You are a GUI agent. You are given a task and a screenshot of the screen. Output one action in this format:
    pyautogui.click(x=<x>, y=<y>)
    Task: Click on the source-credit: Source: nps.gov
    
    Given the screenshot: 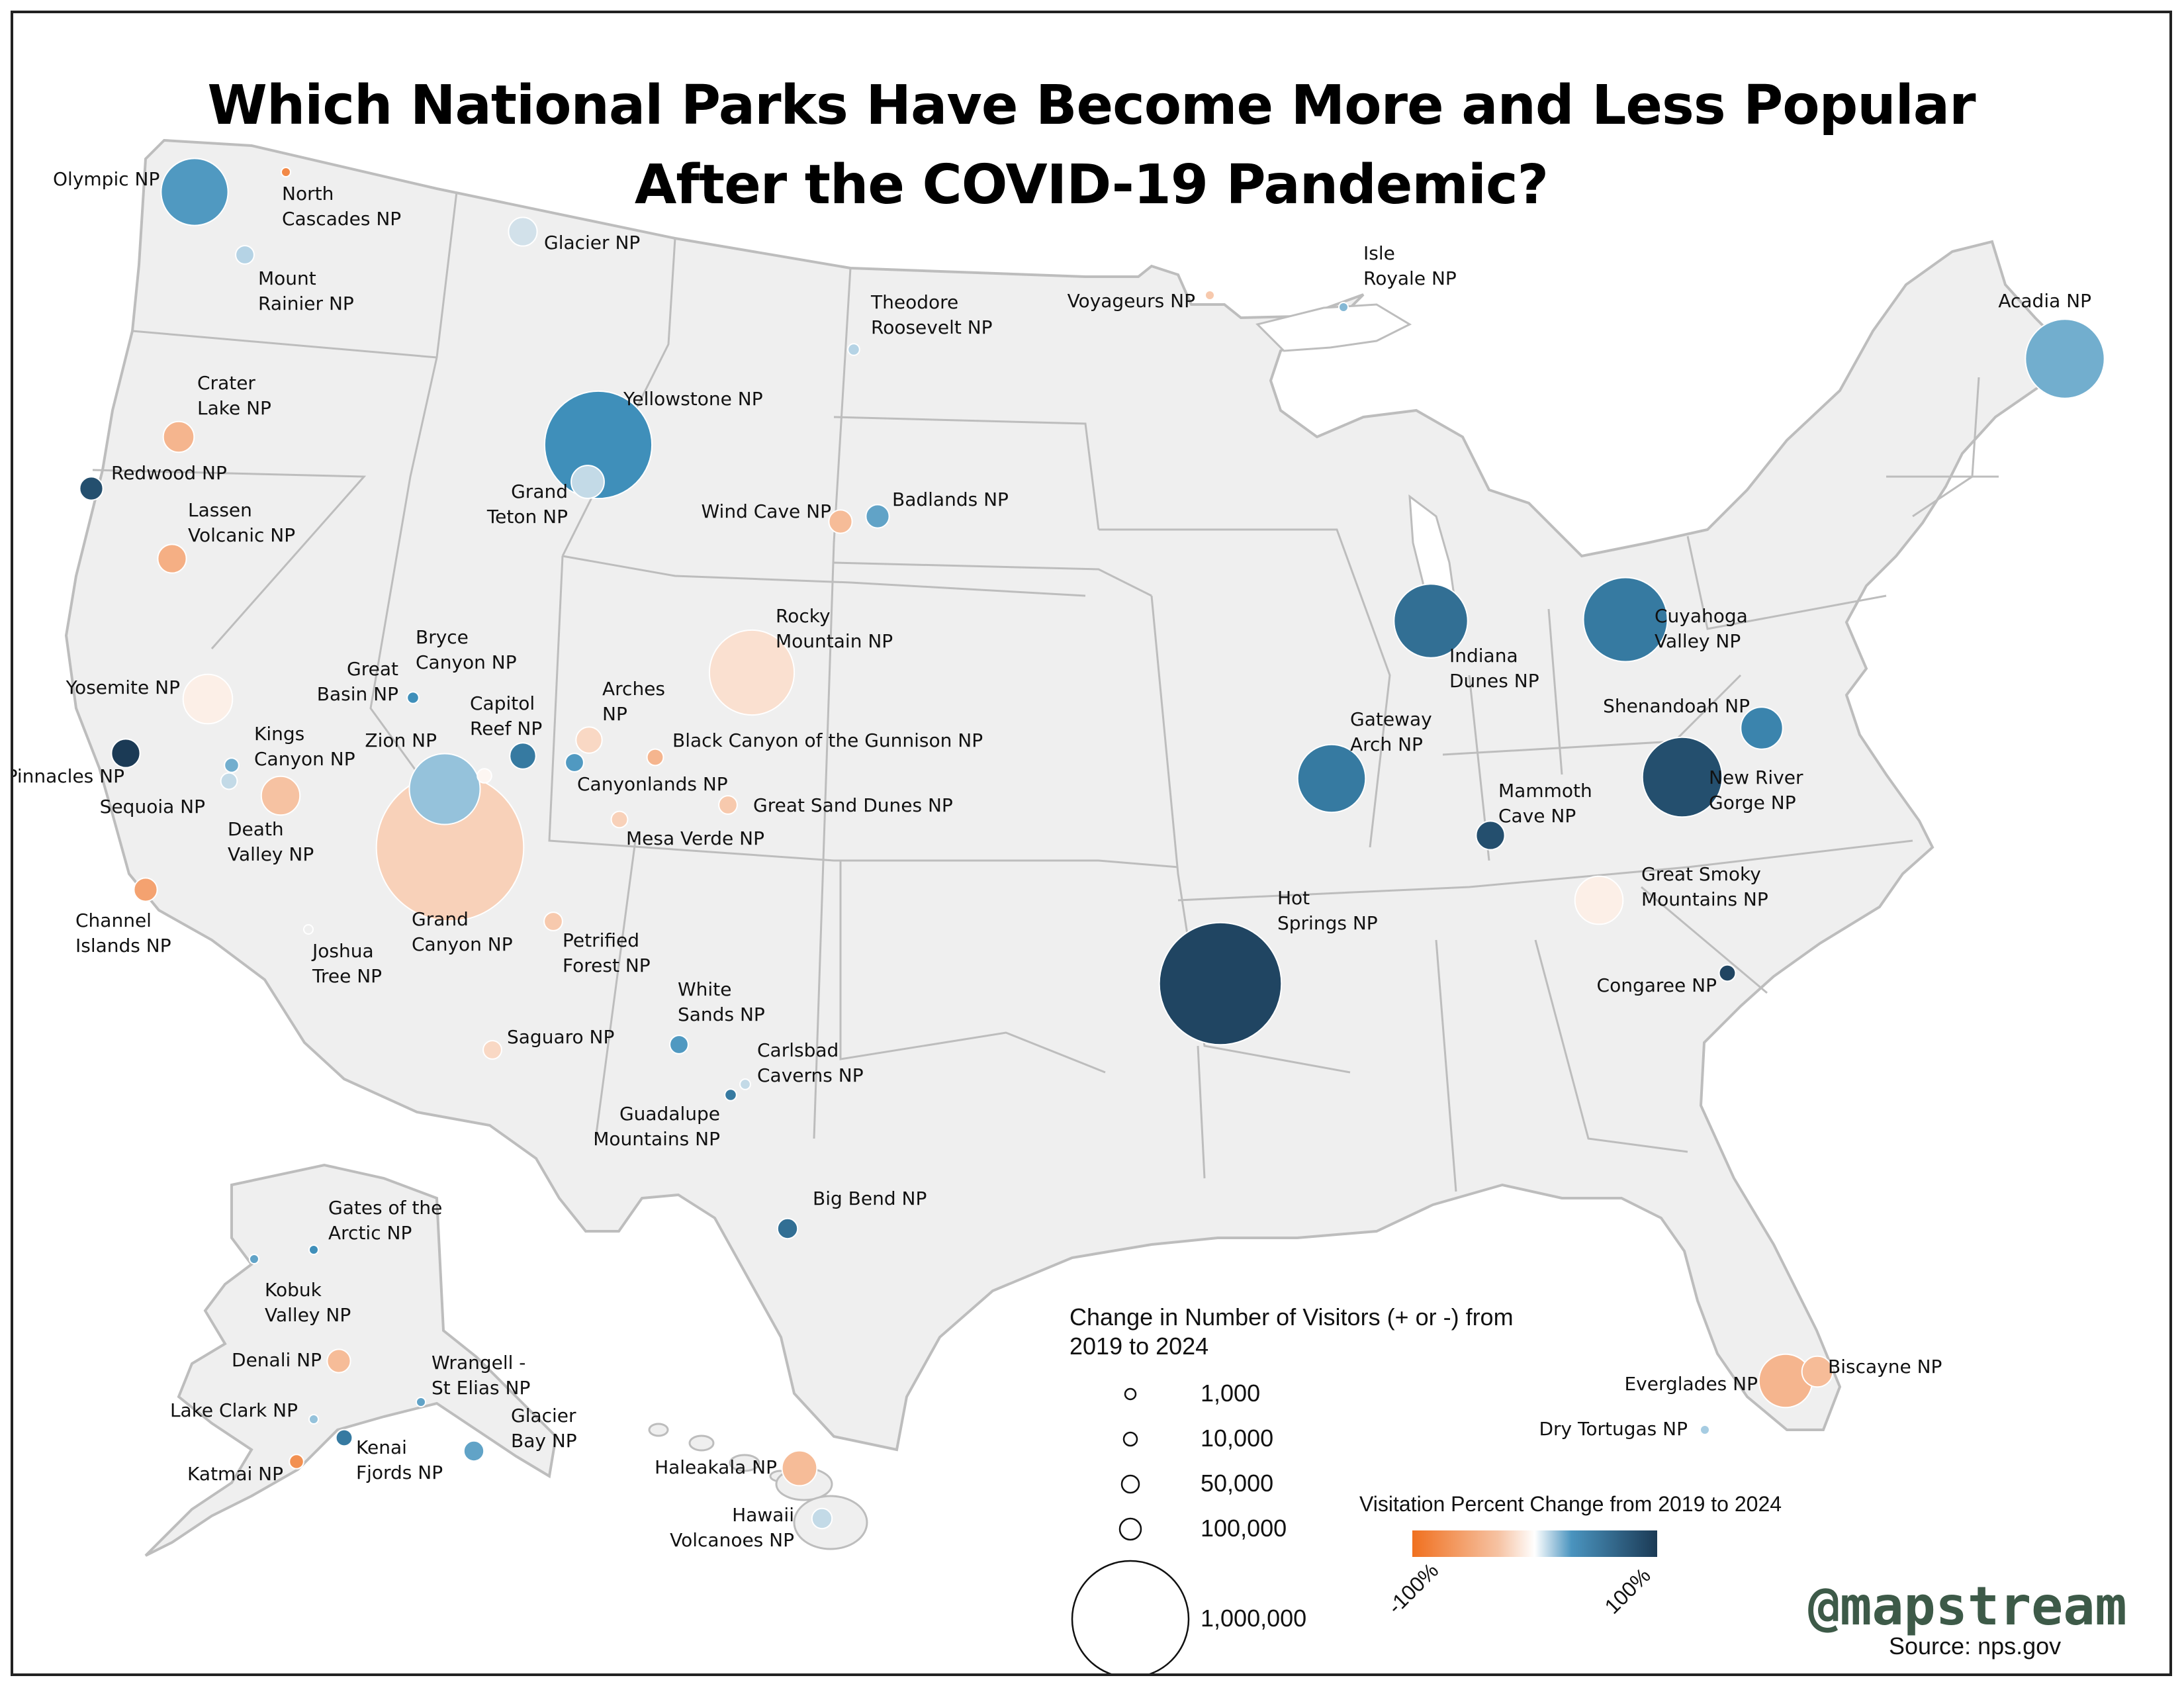 What is the action you would take?
    pyautogui.click(x=1976, y=1646)
    